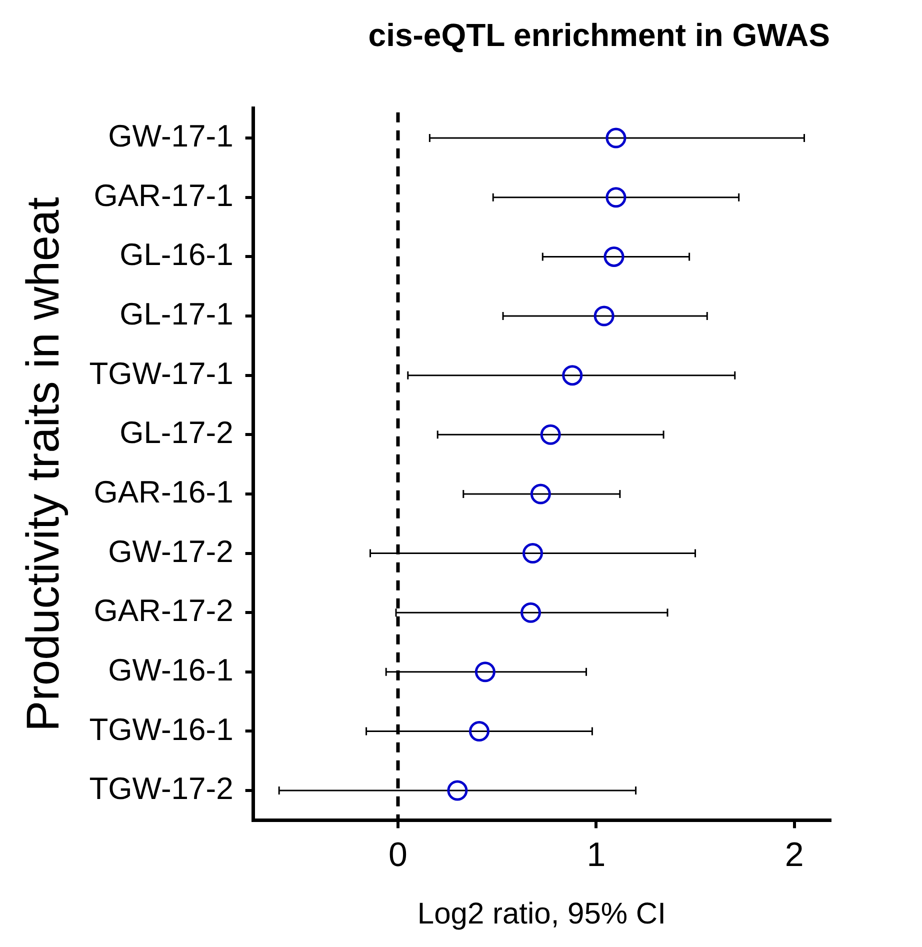 This screenshot has height=947, width=922. I want to click on y-tick-label: GL-17-2, so click(177, 432).